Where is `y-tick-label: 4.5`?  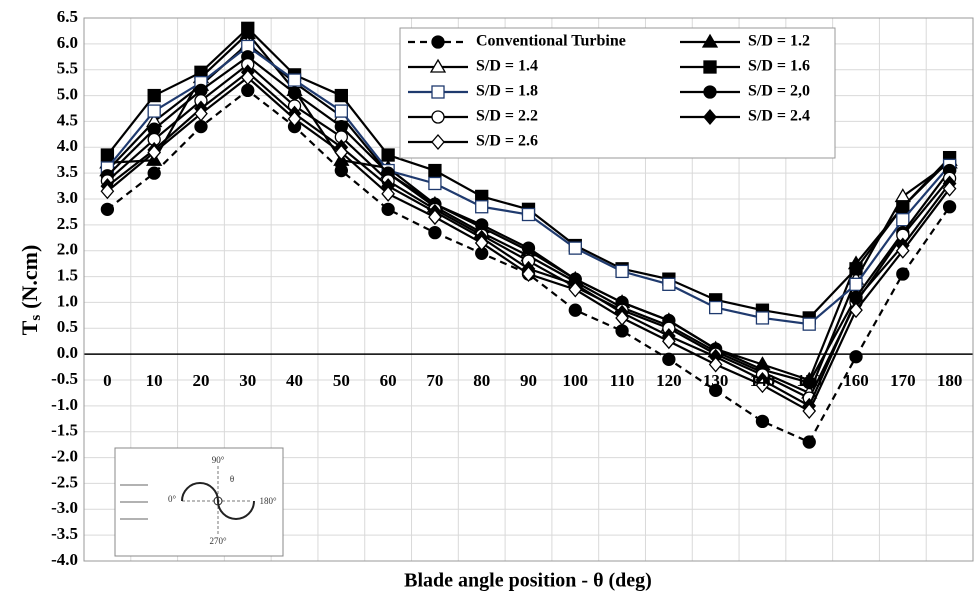 y-tick-label: 4.5 is located at coordinates (67, 119).